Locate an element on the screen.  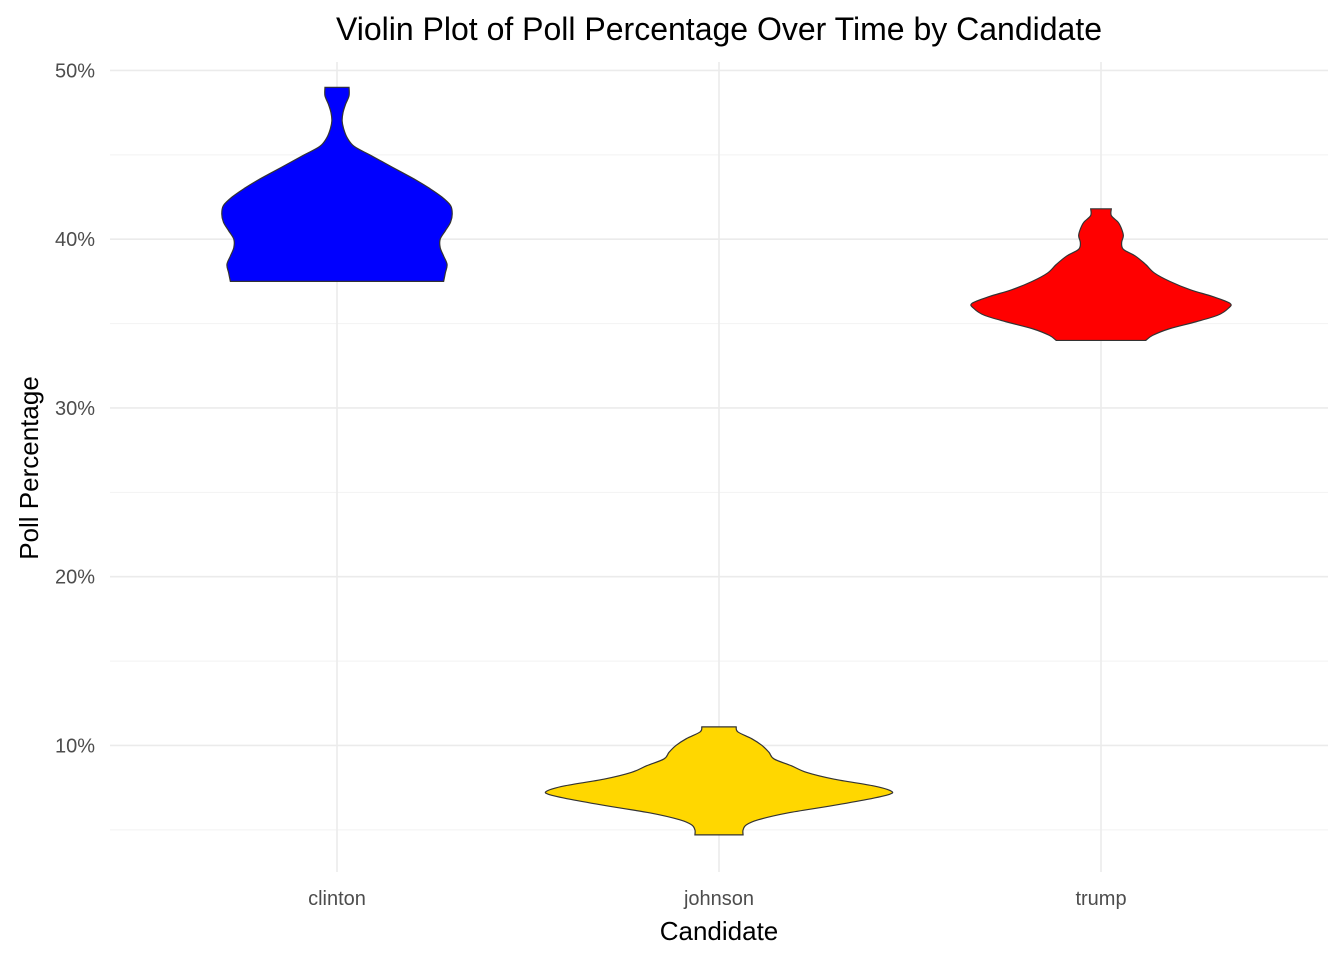
y-tick-label: 40% is located at coordinates (75, 240).